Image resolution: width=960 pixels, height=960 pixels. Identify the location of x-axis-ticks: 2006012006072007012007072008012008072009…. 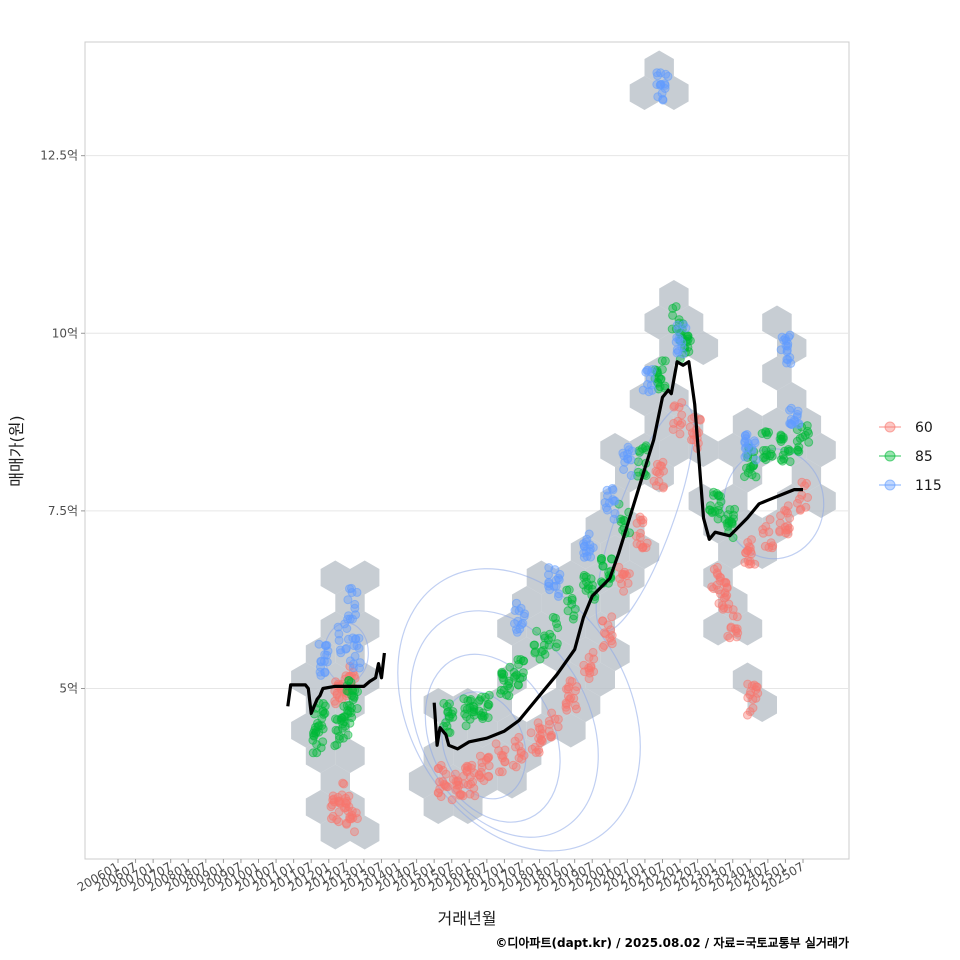
(441, 877).